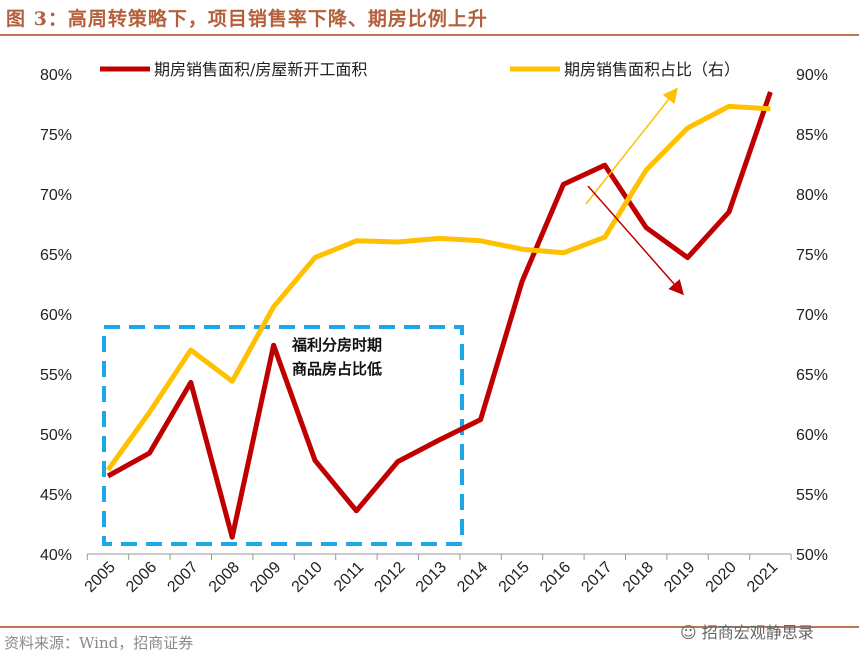  What do you see at coordinates (56, 315) in the screenshot?
I see `left-axis-tick-label: 60%` at bounding box center [56, 315].